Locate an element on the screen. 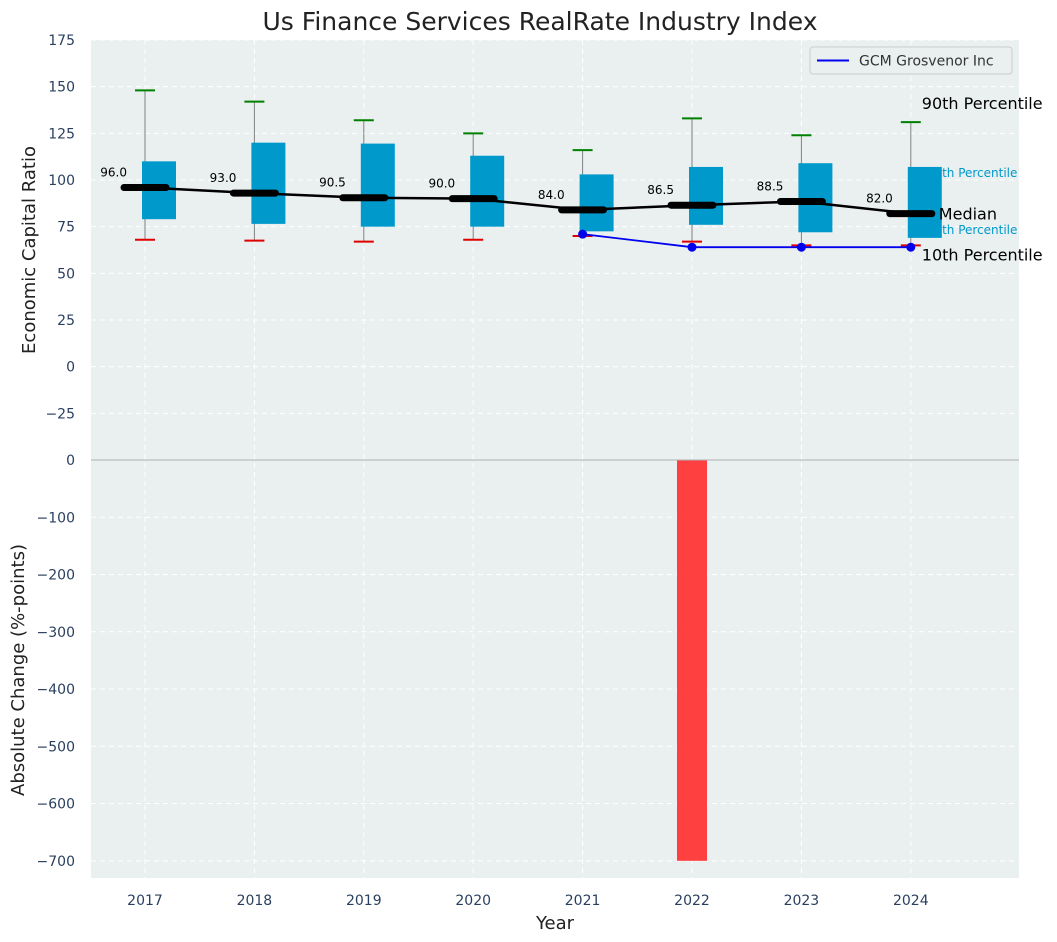  annotation-median: Median is located at coordinates (968, 214).